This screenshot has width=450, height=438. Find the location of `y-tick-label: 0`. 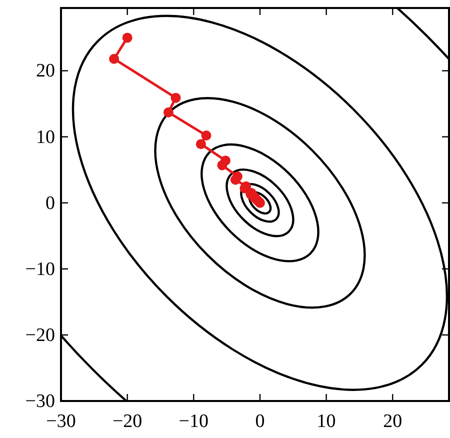

y-tick-label: 0 is located at coordinates (50, 203).